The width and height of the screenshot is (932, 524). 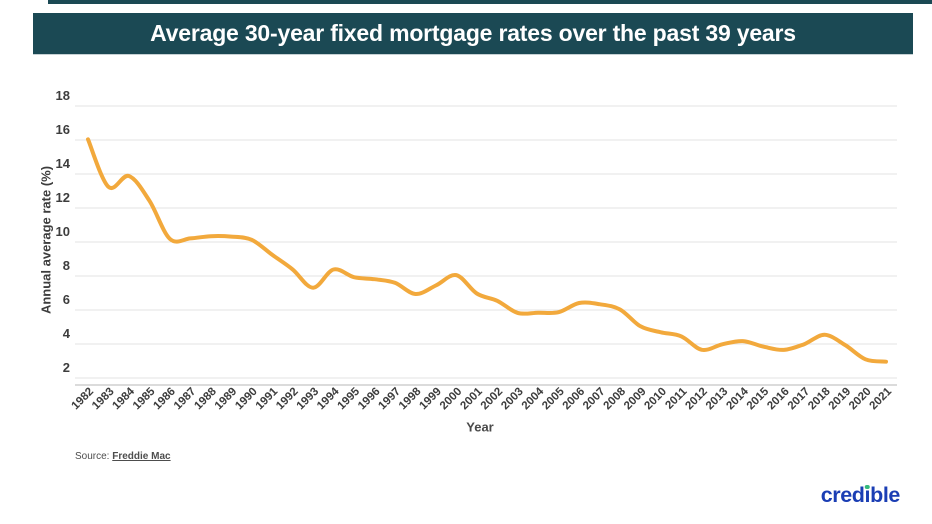 What do you see at coordinates (594, 399) in the screenshot?
I see `x-tick-label: 2007` at bounding box center [594, 399].